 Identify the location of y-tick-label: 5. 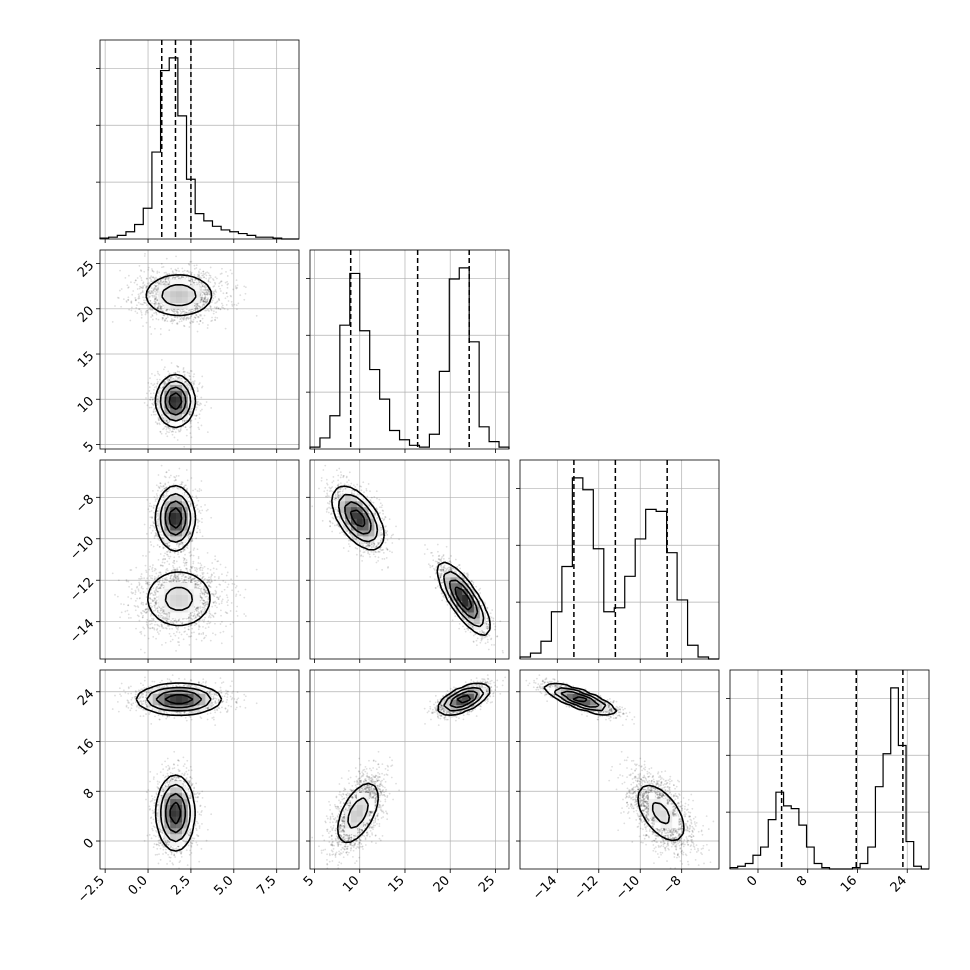
(89, 447).